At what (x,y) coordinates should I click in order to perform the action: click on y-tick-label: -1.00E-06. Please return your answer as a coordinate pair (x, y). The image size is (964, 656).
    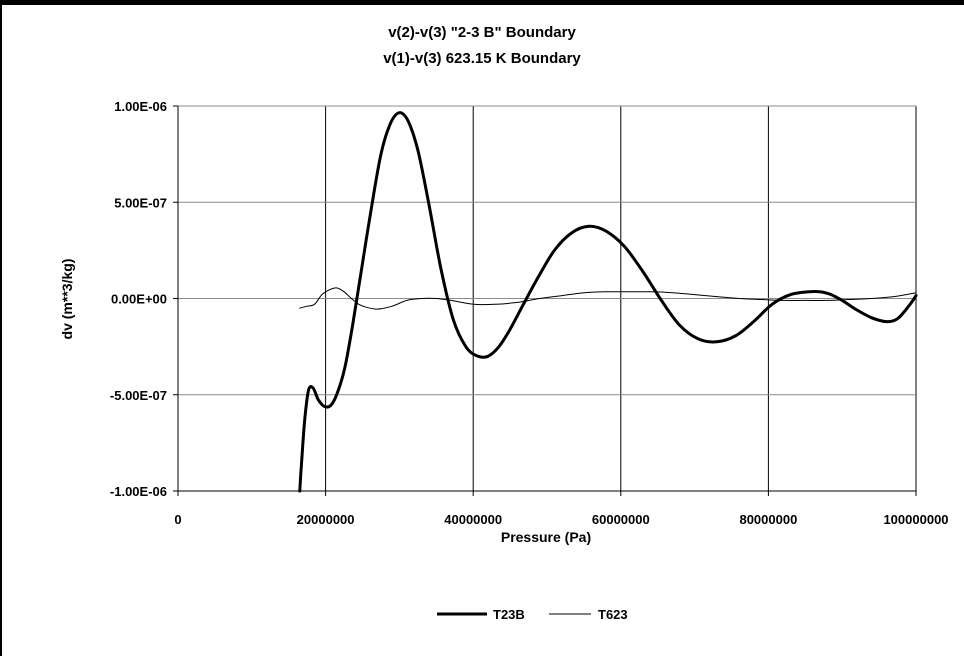
    Looking at the image, I should click on (138, 491).